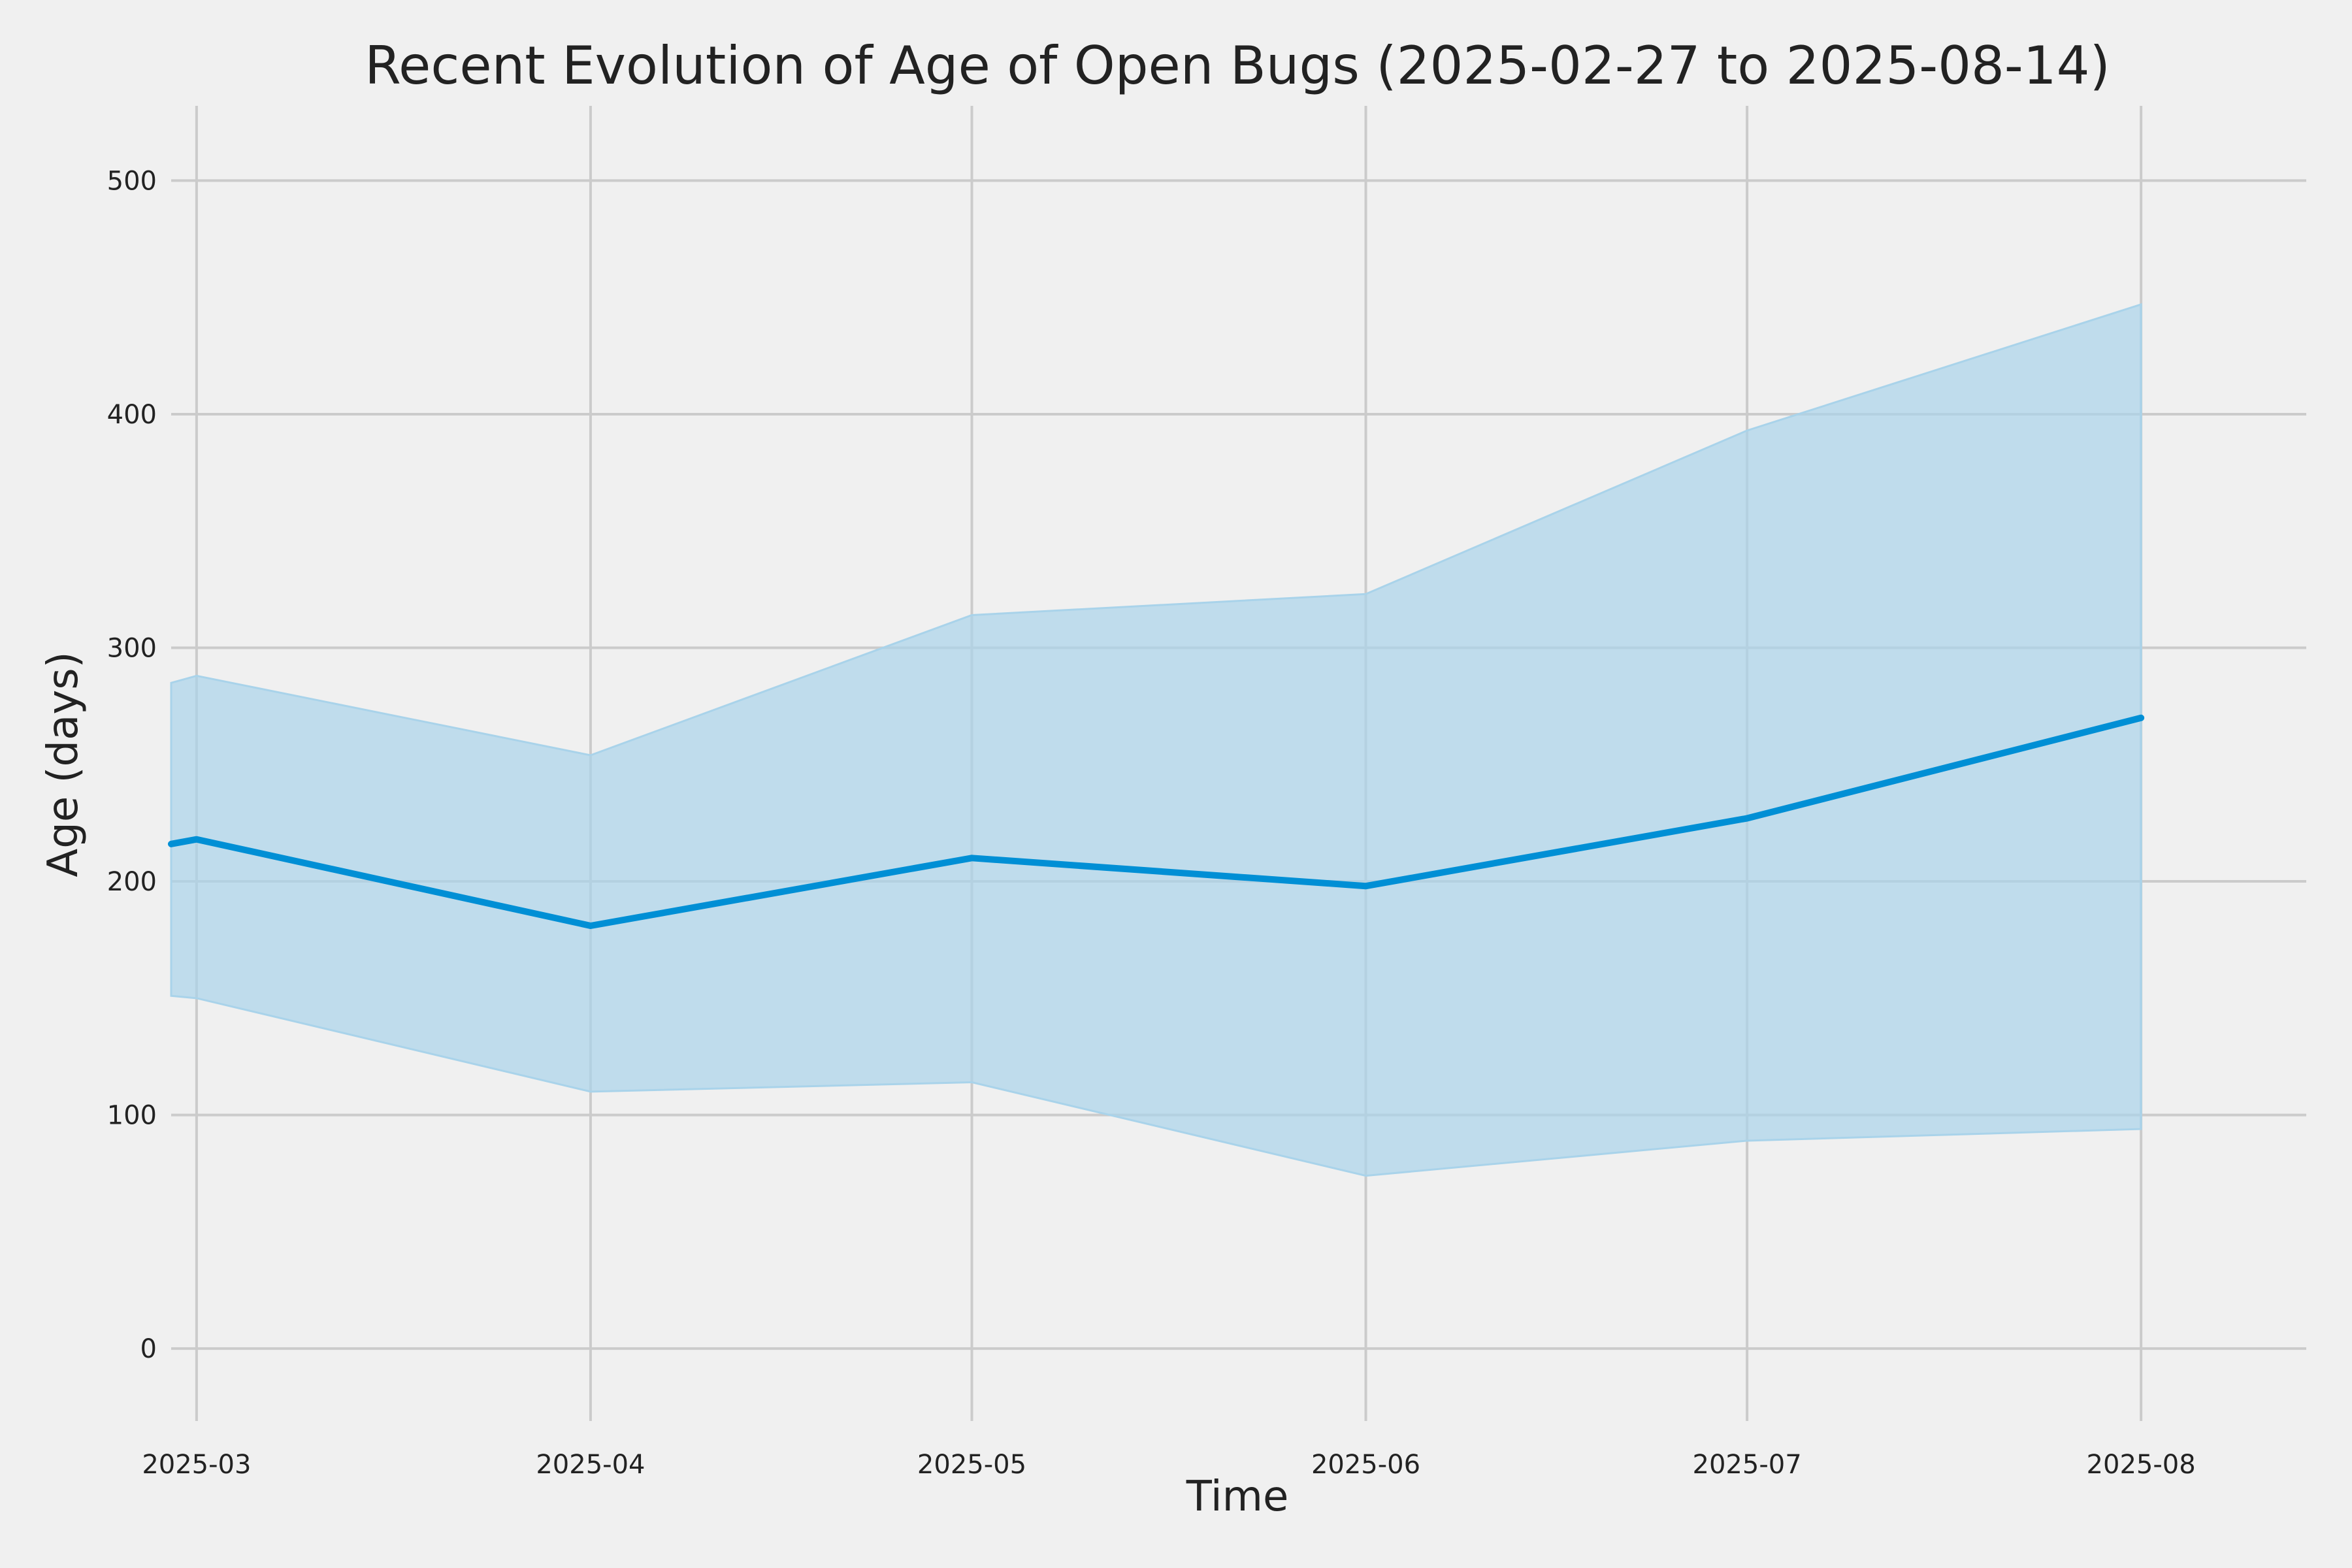 Image resolution: width=2352 pixels, height=1568 pixels. What do you see at coordinates (1747, 1465) in the screenshot?
I see `x-tick-label: 2025-07` at bounding box center [1747, 1465].